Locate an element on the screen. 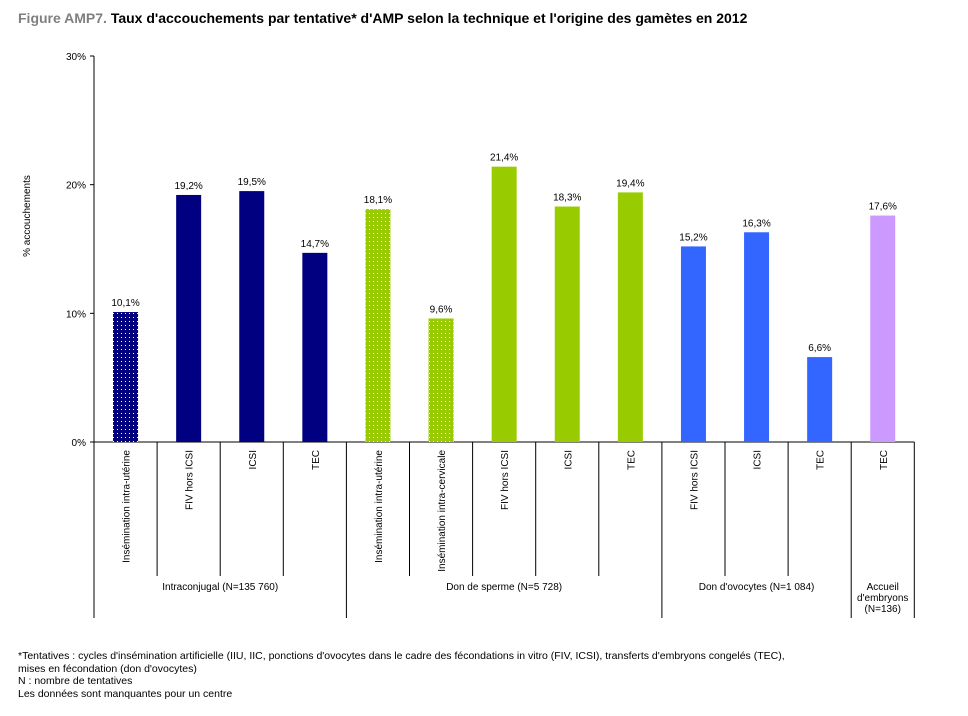 The width and height of the screenshot is (968, 716). category-label: Insémination intra-cervicale is located at coordinates (442, 511).